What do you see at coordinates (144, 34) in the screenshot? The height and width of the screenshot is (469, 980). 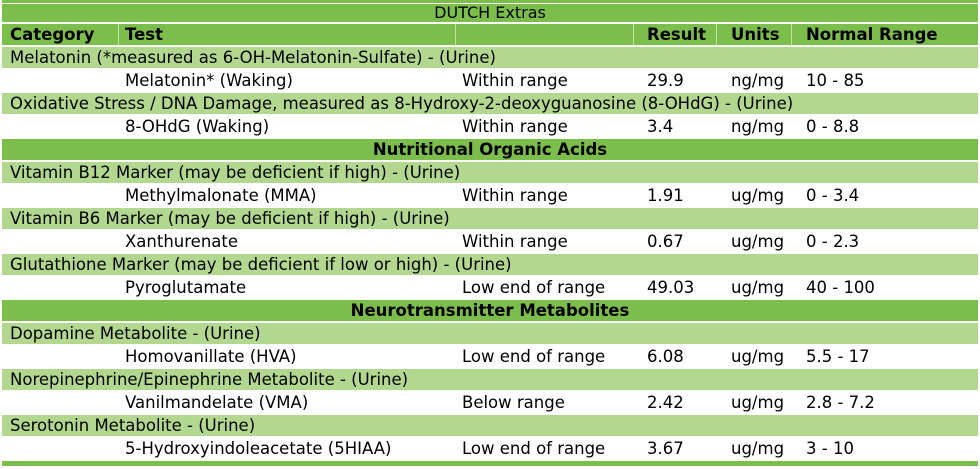 I see `header-test: Test` at bounding box center [144, 34].